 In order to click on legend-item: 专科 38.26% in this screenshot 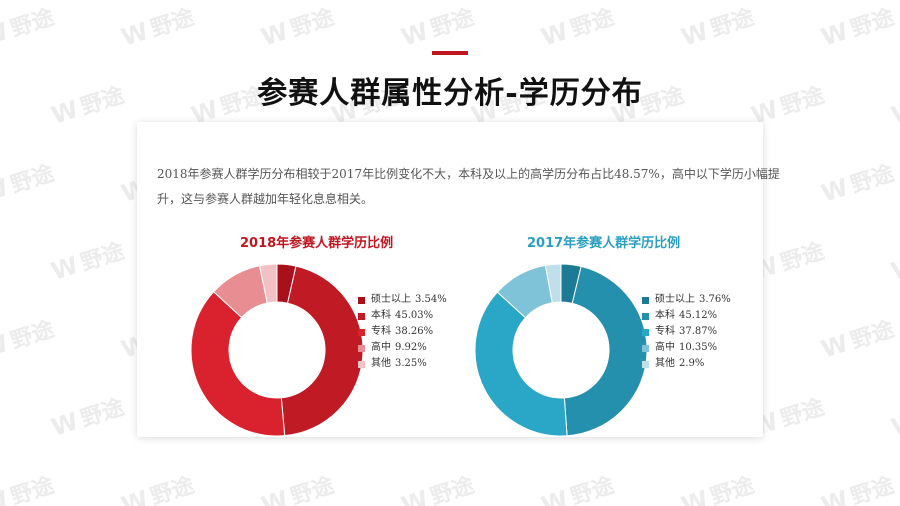, I will do `click(402, 332)`.